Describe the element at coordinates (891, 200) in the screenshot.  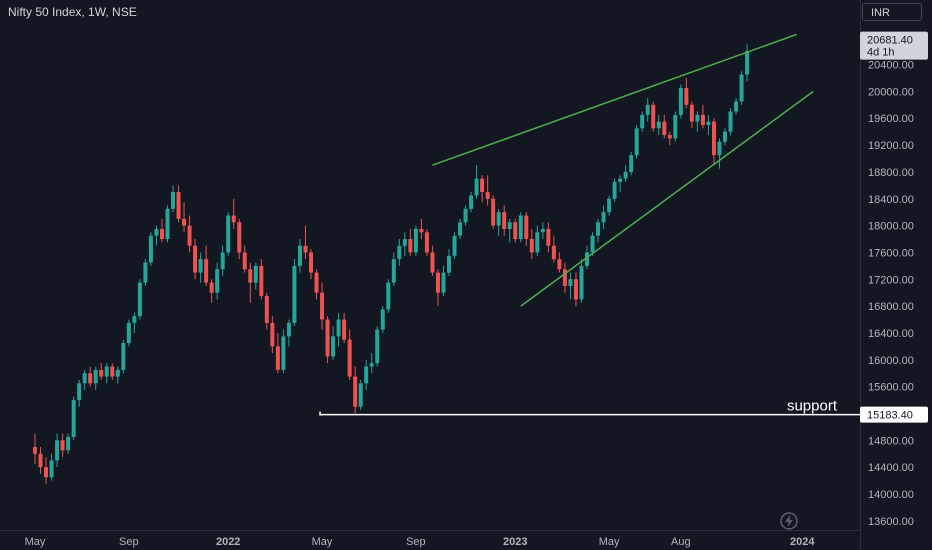
I see `y-tick-label: 18400.00` at that location.